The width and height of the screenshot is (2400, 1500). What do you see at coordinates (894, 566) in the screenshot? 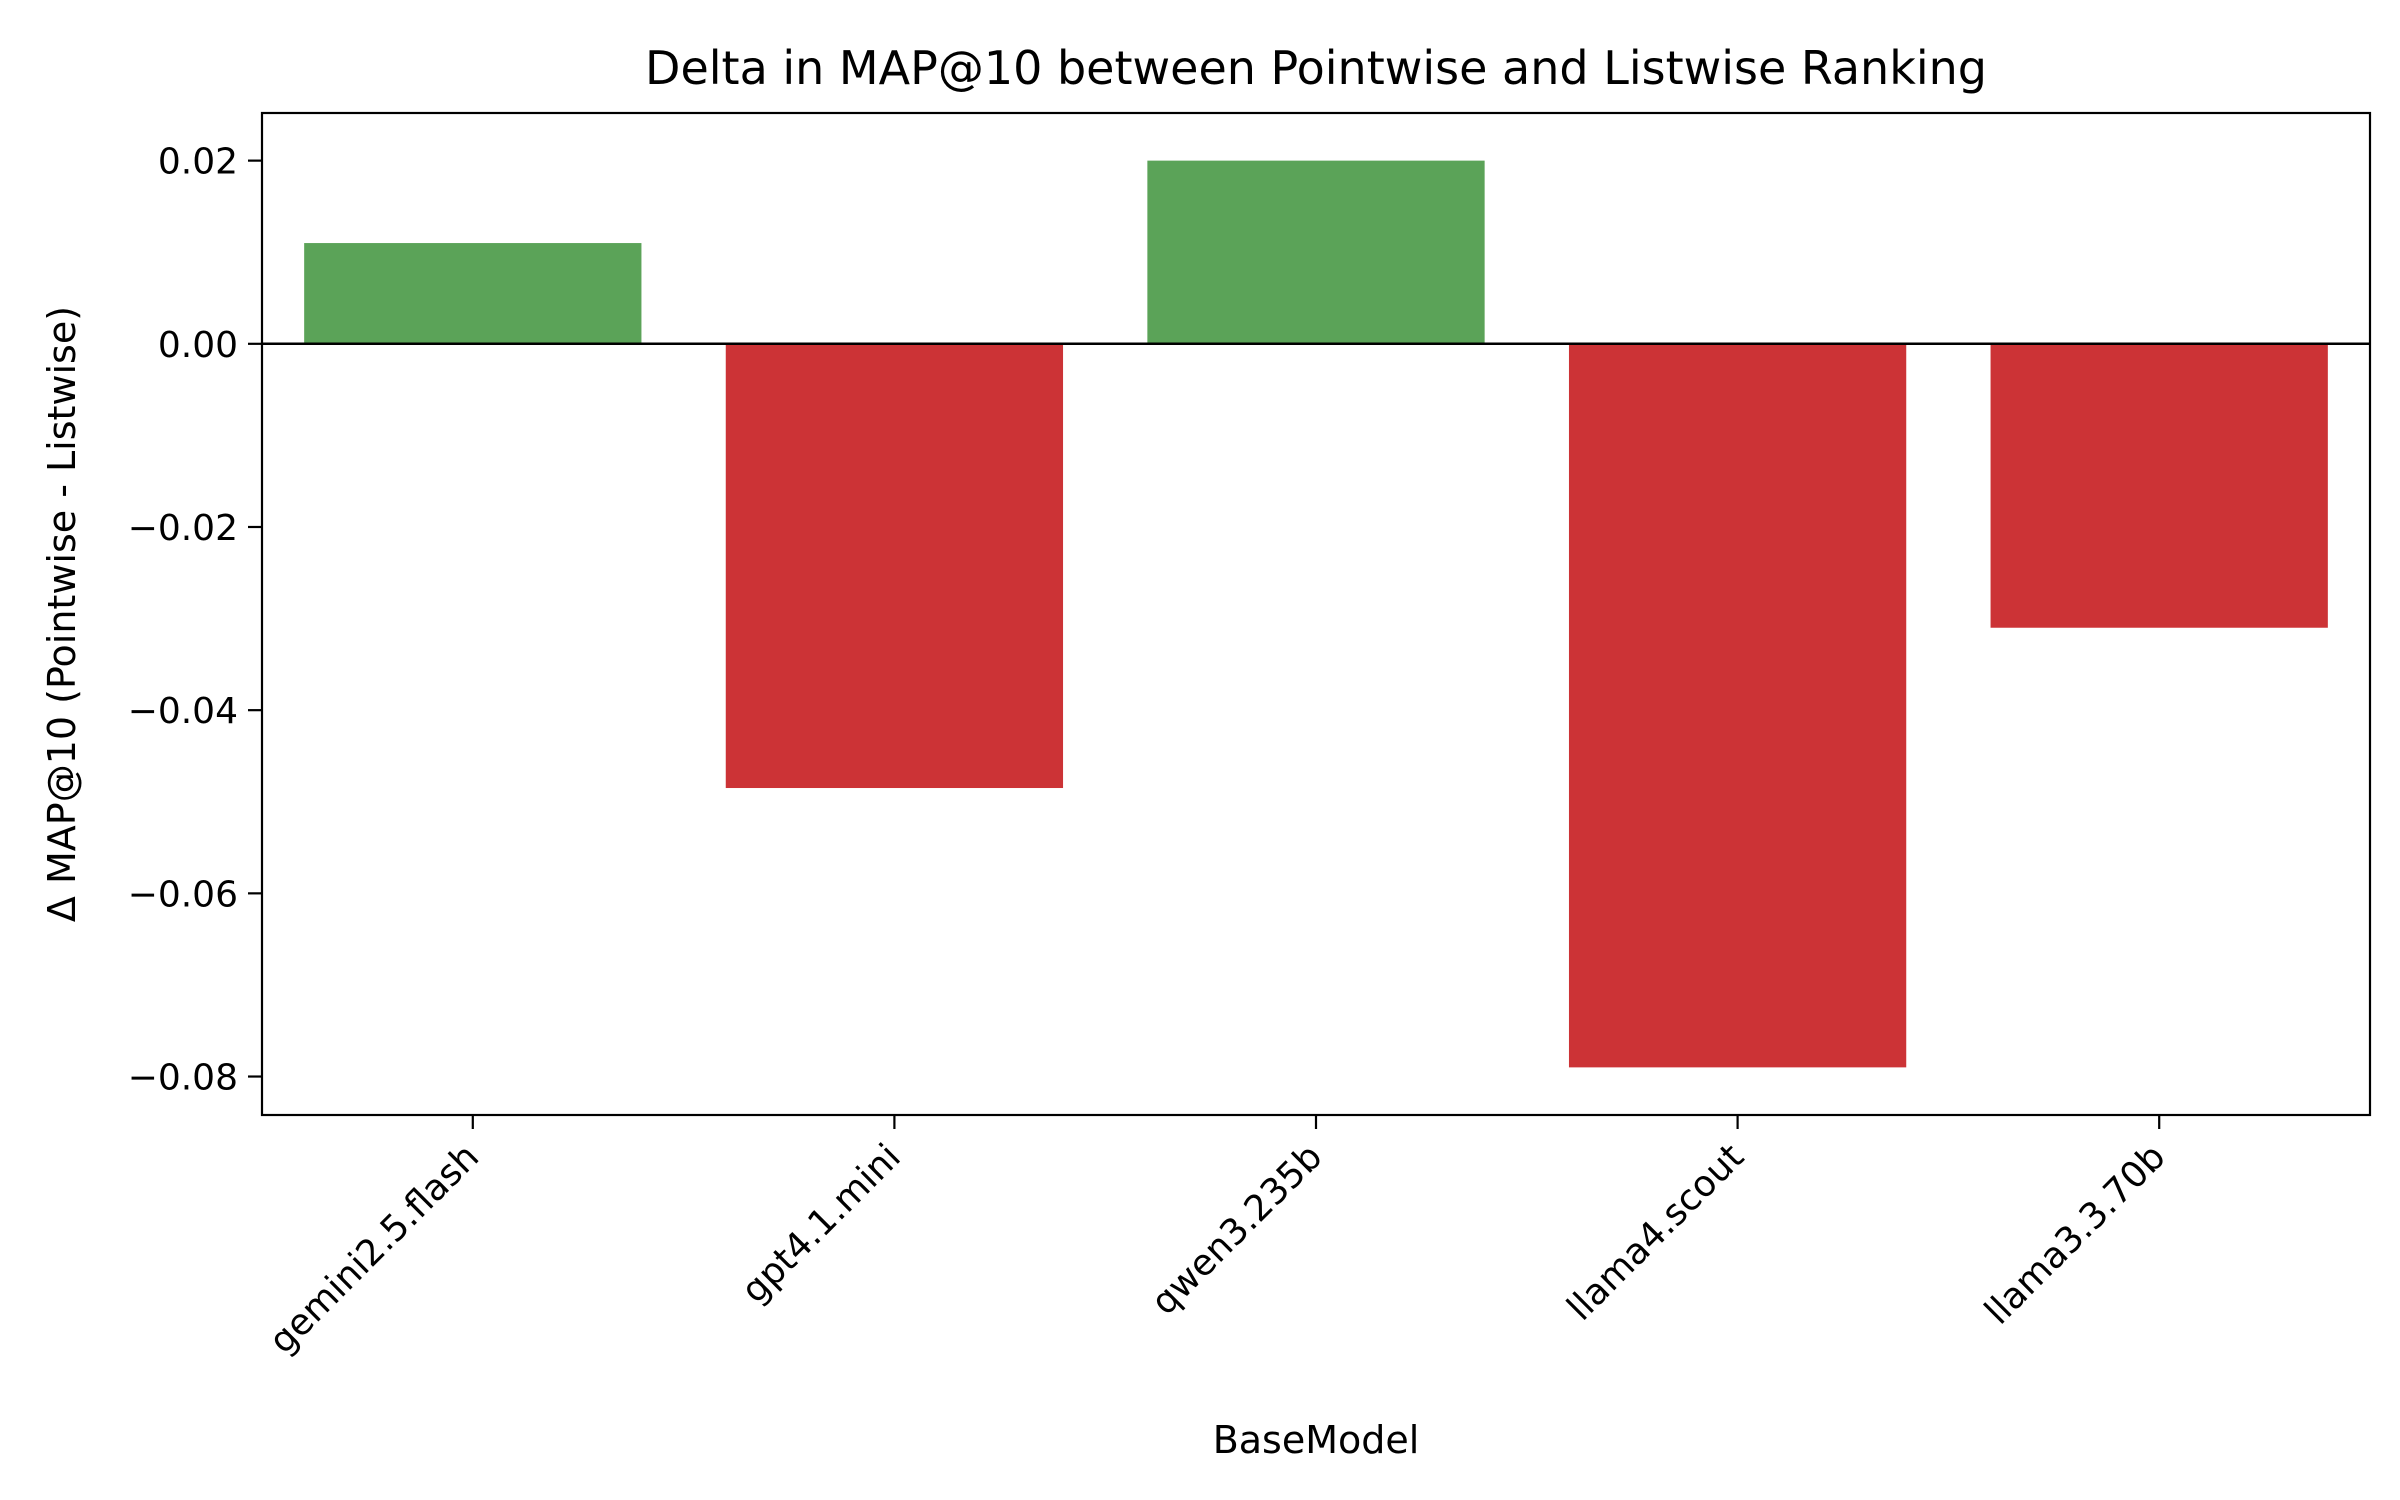
I see `bar-gpt4-1-mini` at bounding box center [894, 566].